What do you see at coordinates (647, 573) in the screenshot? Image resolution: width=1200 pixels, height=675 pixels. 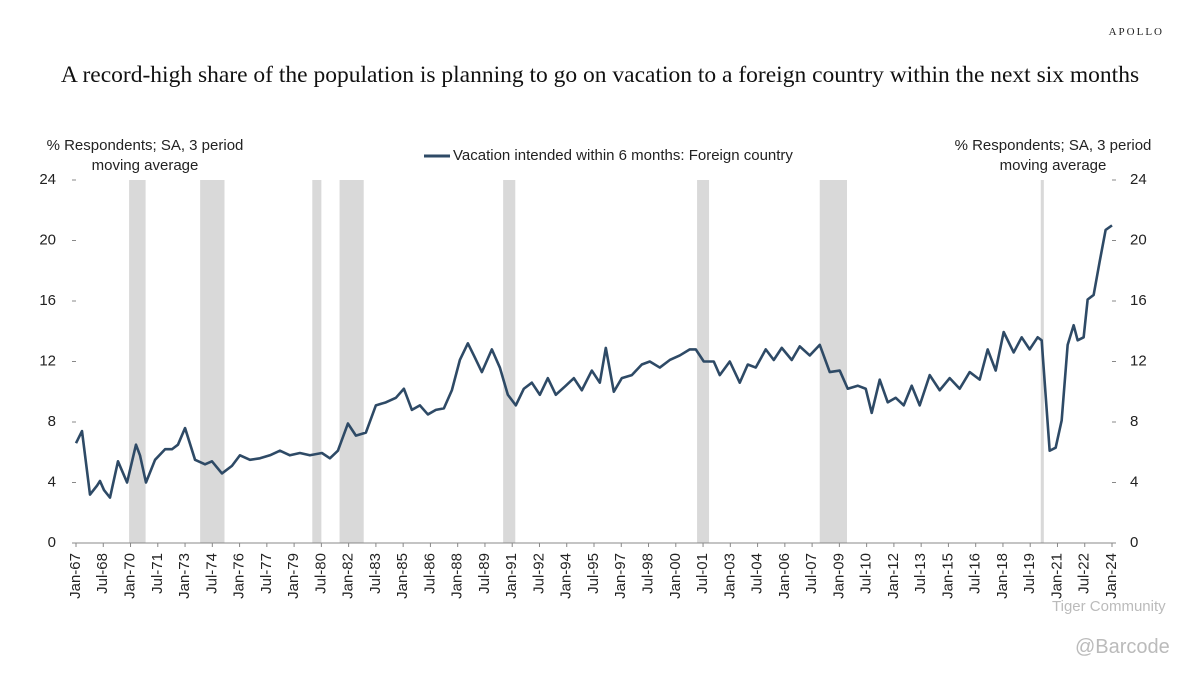 I see `x-tick-label: Jul-98` at bounding box center [647, 573].